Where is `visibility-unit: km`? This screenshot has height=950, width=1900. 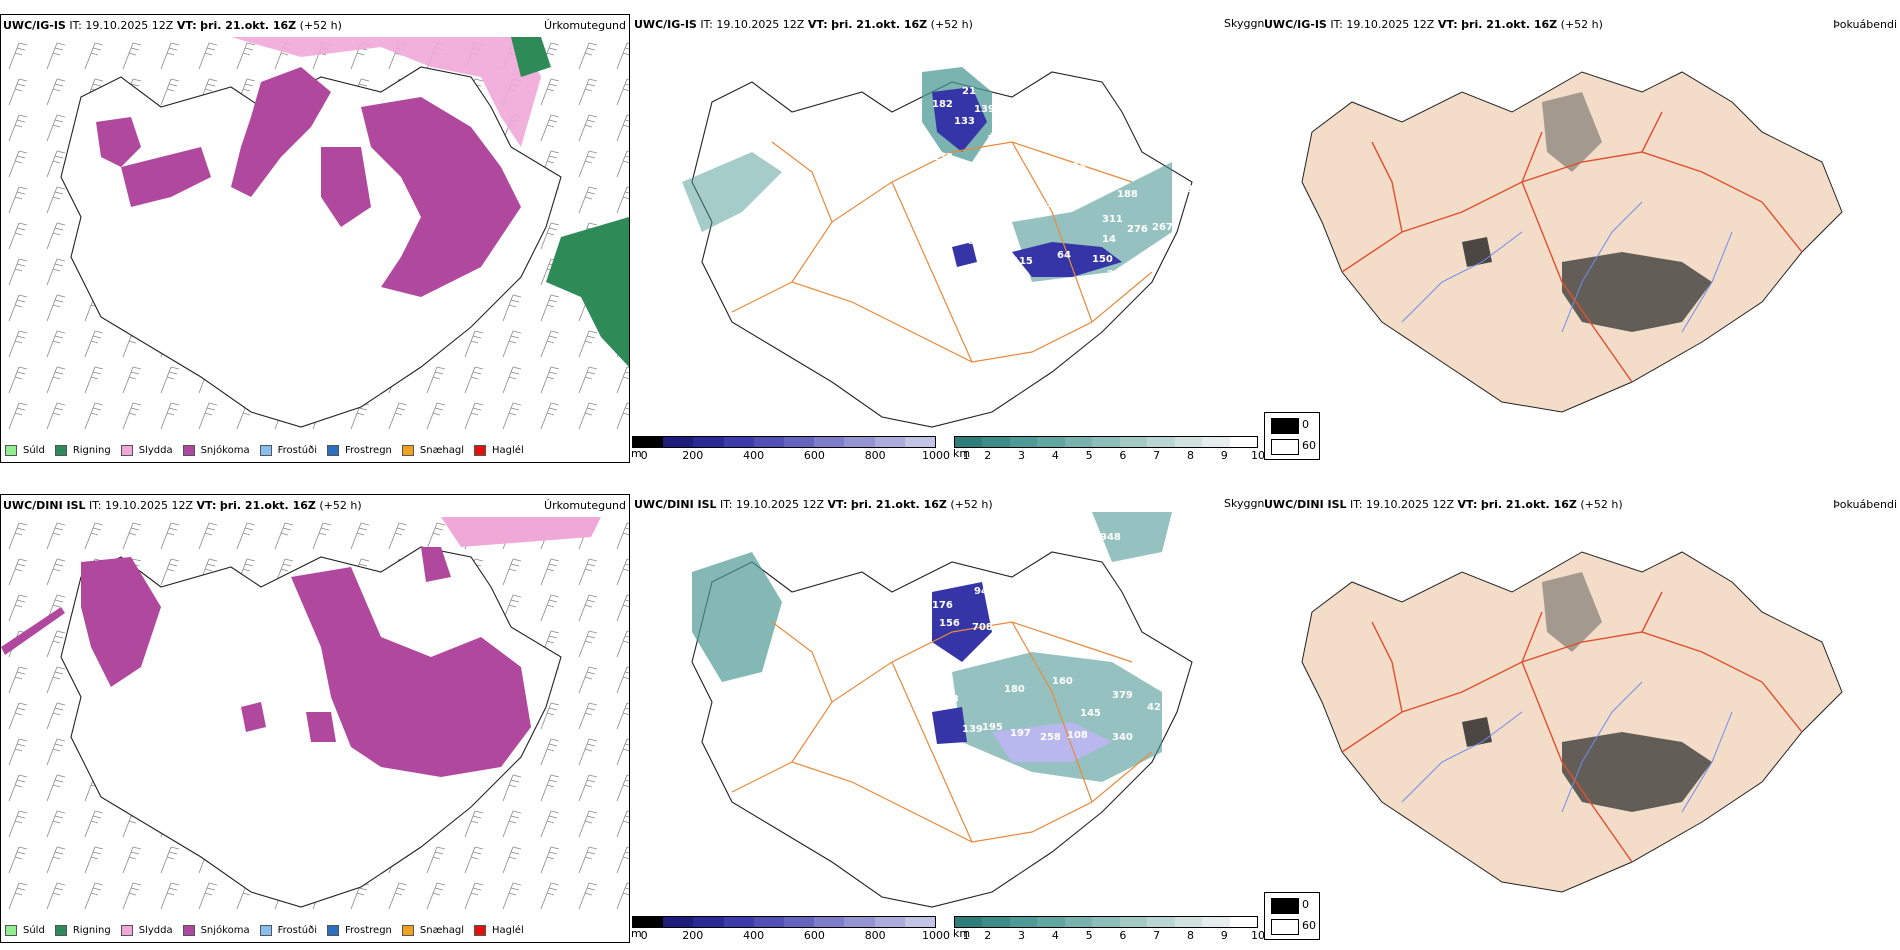 visibility-unit: km is located at coordinates (962, 933).